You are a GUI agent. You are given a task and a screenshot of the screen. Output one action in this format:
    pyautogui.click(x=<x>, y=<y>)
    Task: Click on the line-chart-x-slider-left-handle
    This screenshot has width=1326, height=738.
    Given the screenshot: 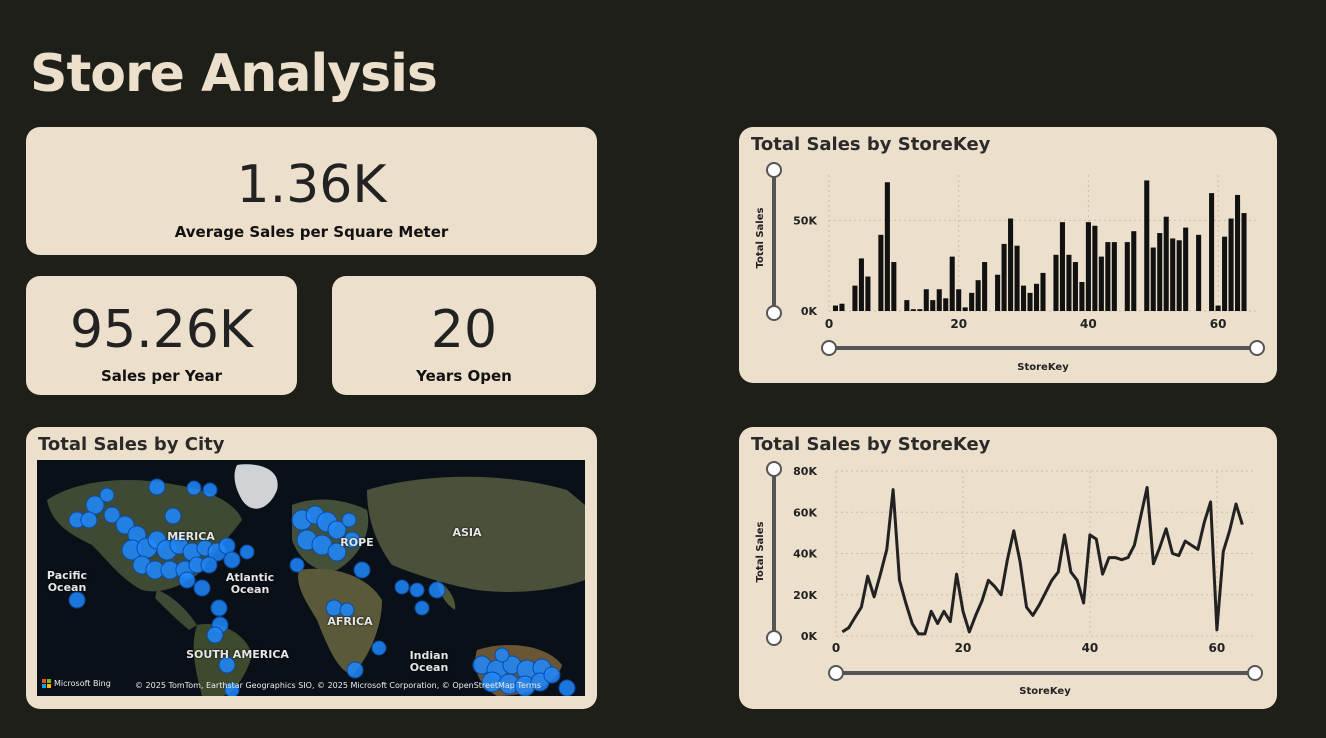 What is the action you would take?
    pyautogui.click(x=836, y=673)
    